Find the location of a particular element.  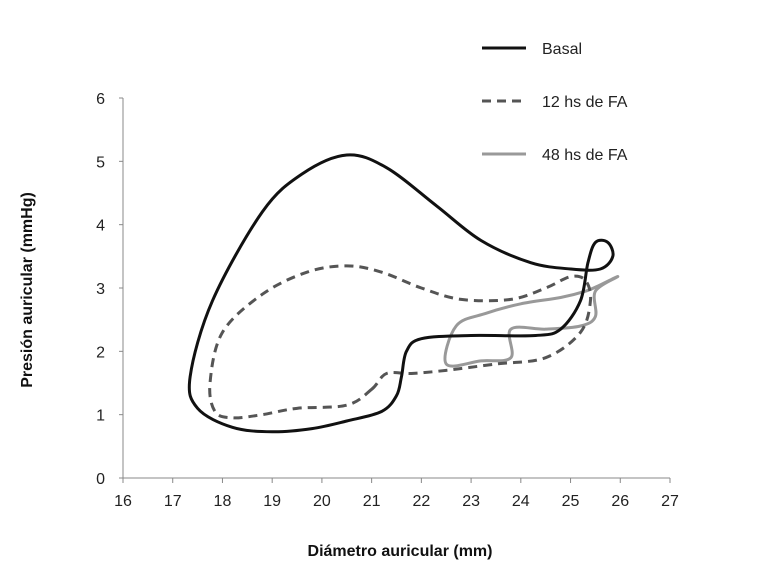

legend-label-basal: Basal is located at coordinates (562, 49).